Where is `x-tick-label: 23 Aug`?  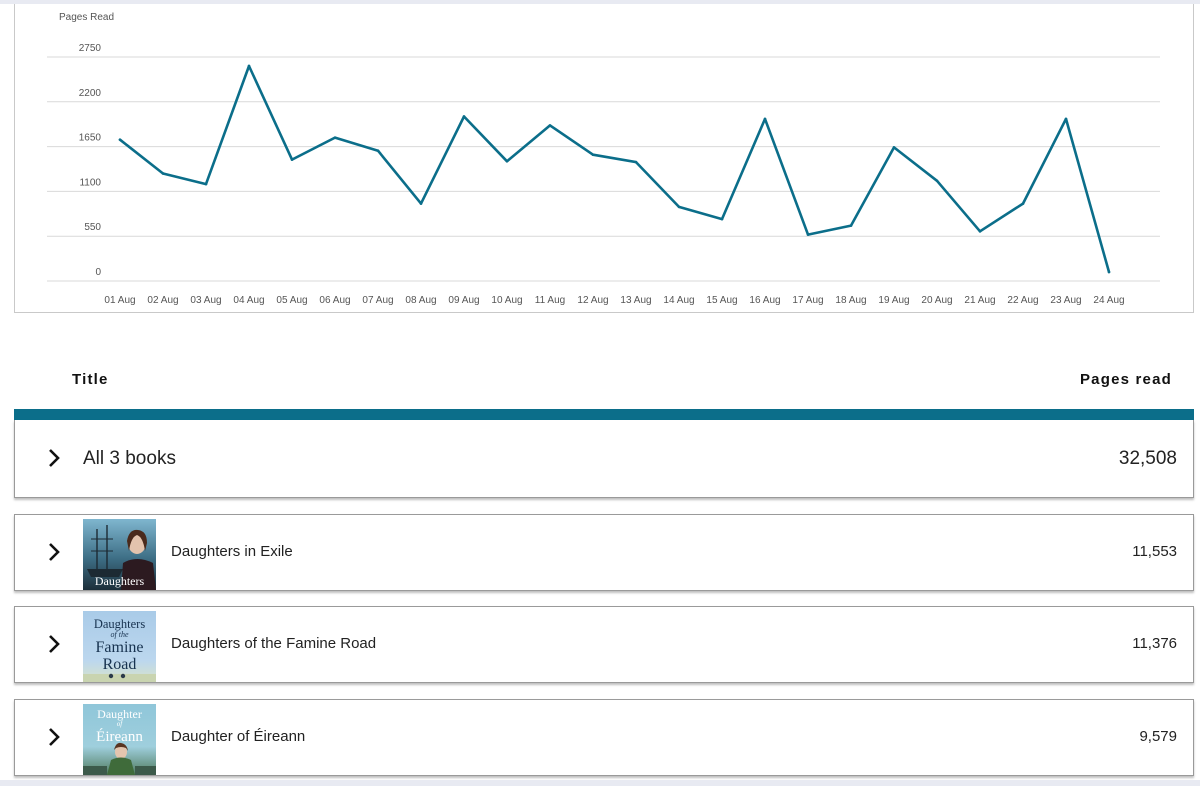 x-tick-label: 23 Aug is located at coordinates (1065, 300).